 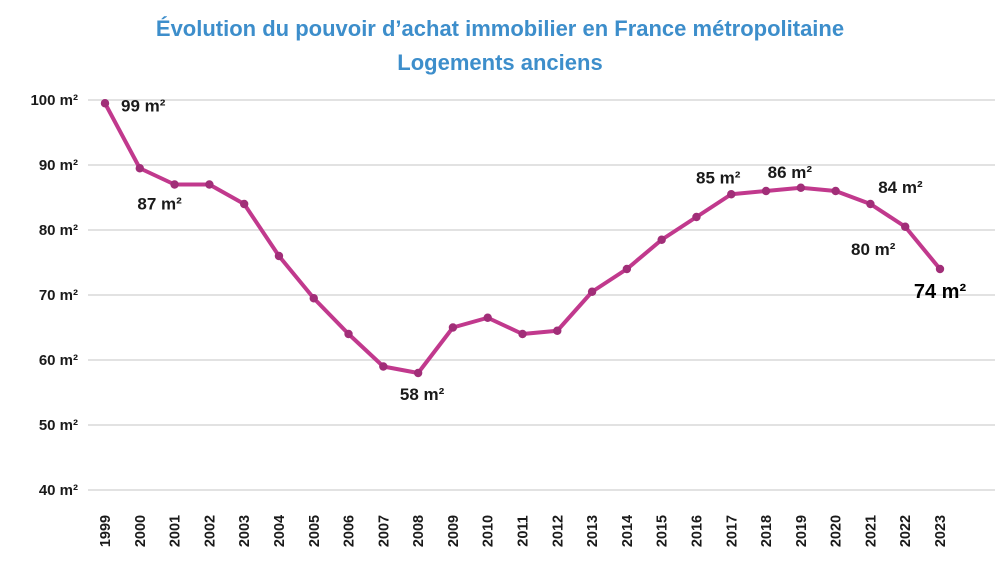 What do you see at coordinates (280, 531) in the screenshot?
I see `x-axis-tick-2004: 2004` at bounding box center [280, 531].